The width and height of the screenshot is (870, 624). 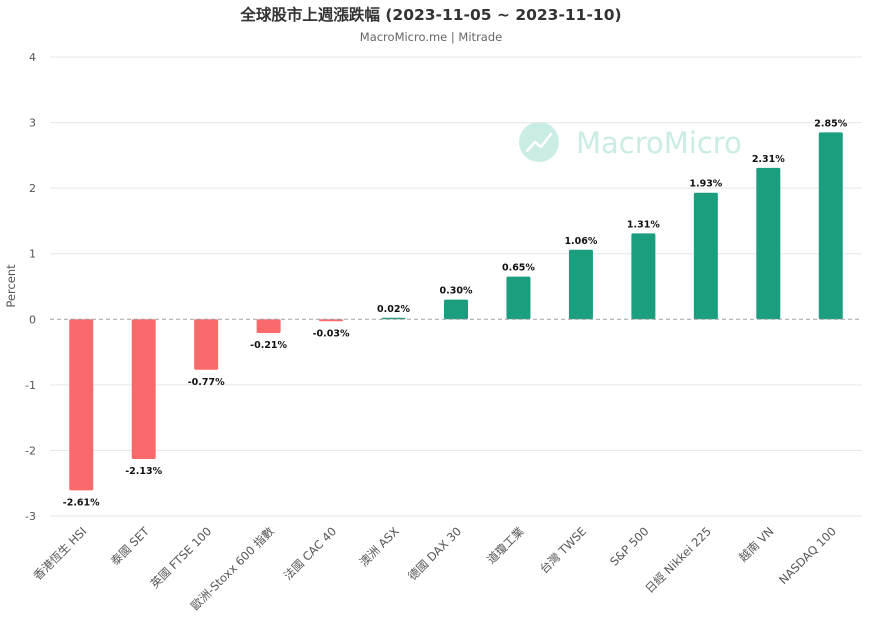 What do you see at coordinates (130, 546) in the screenshot?
I see `x-tick-label: 泰國 SET` at bounding box center [130, 546].